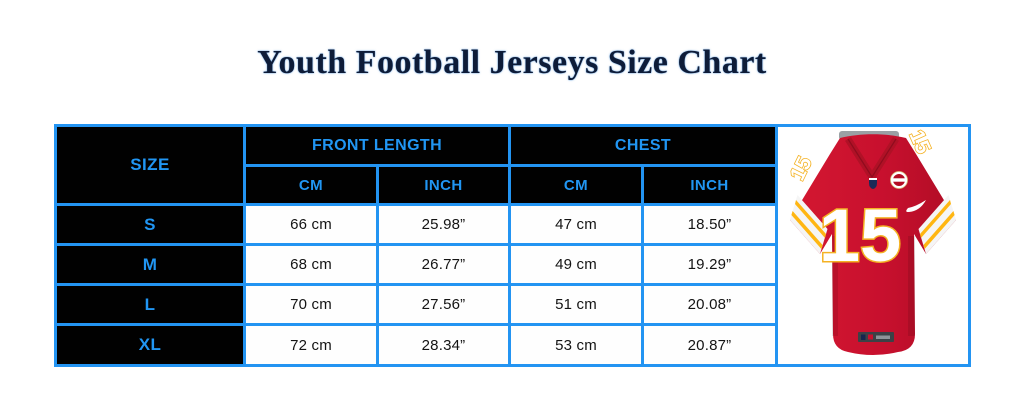 The height and width of the screenshot is (418, 1024). I want to click on size-label-l: L, so click(150, 304).